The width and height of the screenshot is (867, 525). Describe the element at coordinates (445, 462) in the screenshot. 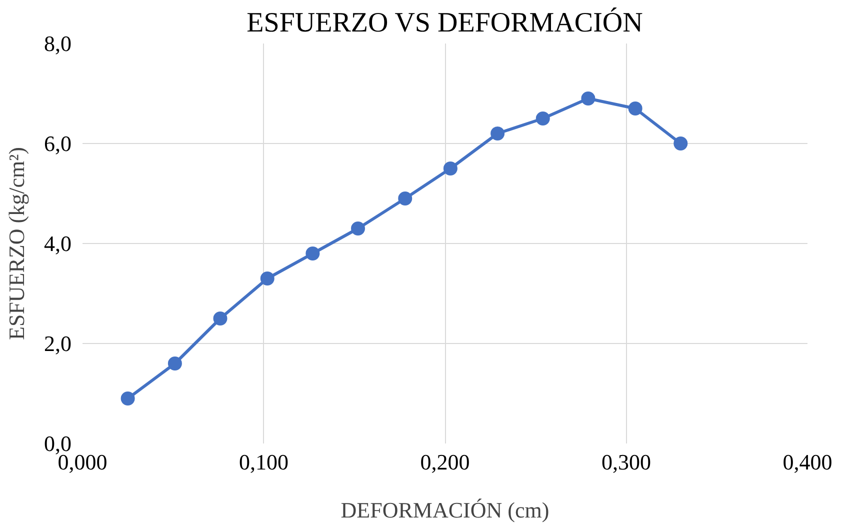

I see `x-tick-label: 0,200` at that location.